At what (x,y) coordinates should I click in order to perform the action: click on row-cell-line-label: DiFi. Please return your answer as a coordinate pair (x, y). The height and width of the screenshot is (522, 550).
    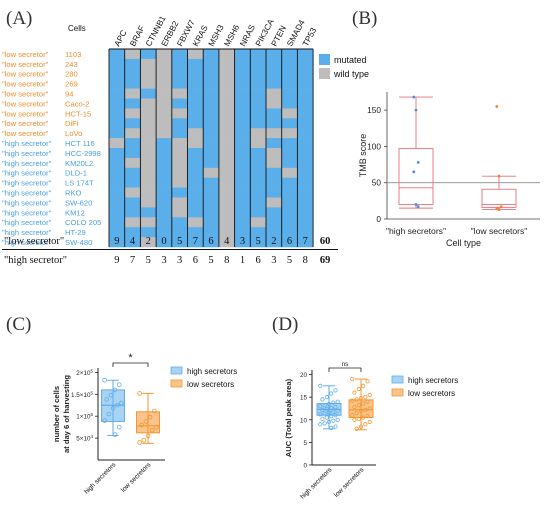
    Looking at the image, I should click on (72, 123).